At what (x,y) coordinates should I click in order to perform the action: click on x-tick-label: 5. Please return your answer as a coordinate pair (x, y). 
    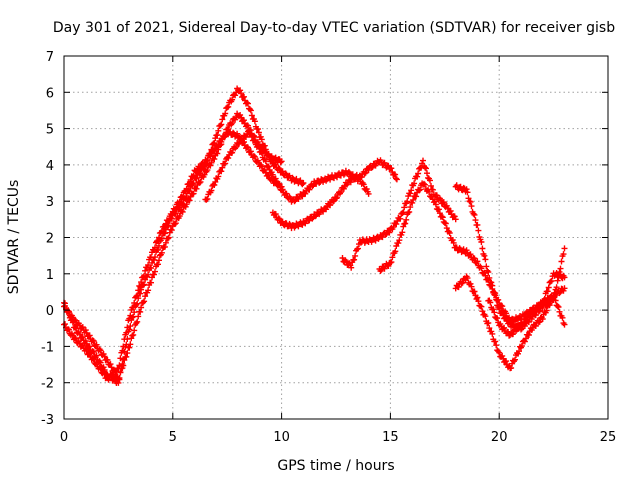
    Looking at the image, I should click on (173, 437).